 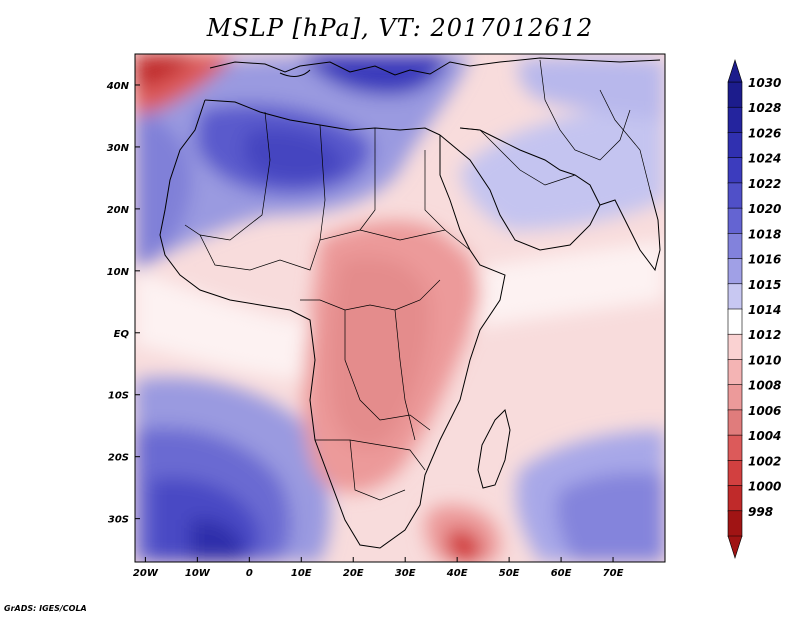 I want to click on colorbar-max-triangle, so click(x=735, y=71).